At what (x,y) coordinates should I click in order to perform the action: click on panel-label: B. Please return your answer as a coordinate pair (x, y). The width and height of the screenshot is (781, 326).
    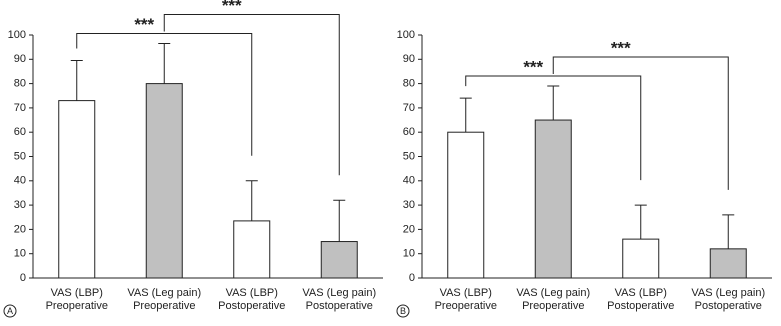
    Looking at the image, I should click on (403, 311).